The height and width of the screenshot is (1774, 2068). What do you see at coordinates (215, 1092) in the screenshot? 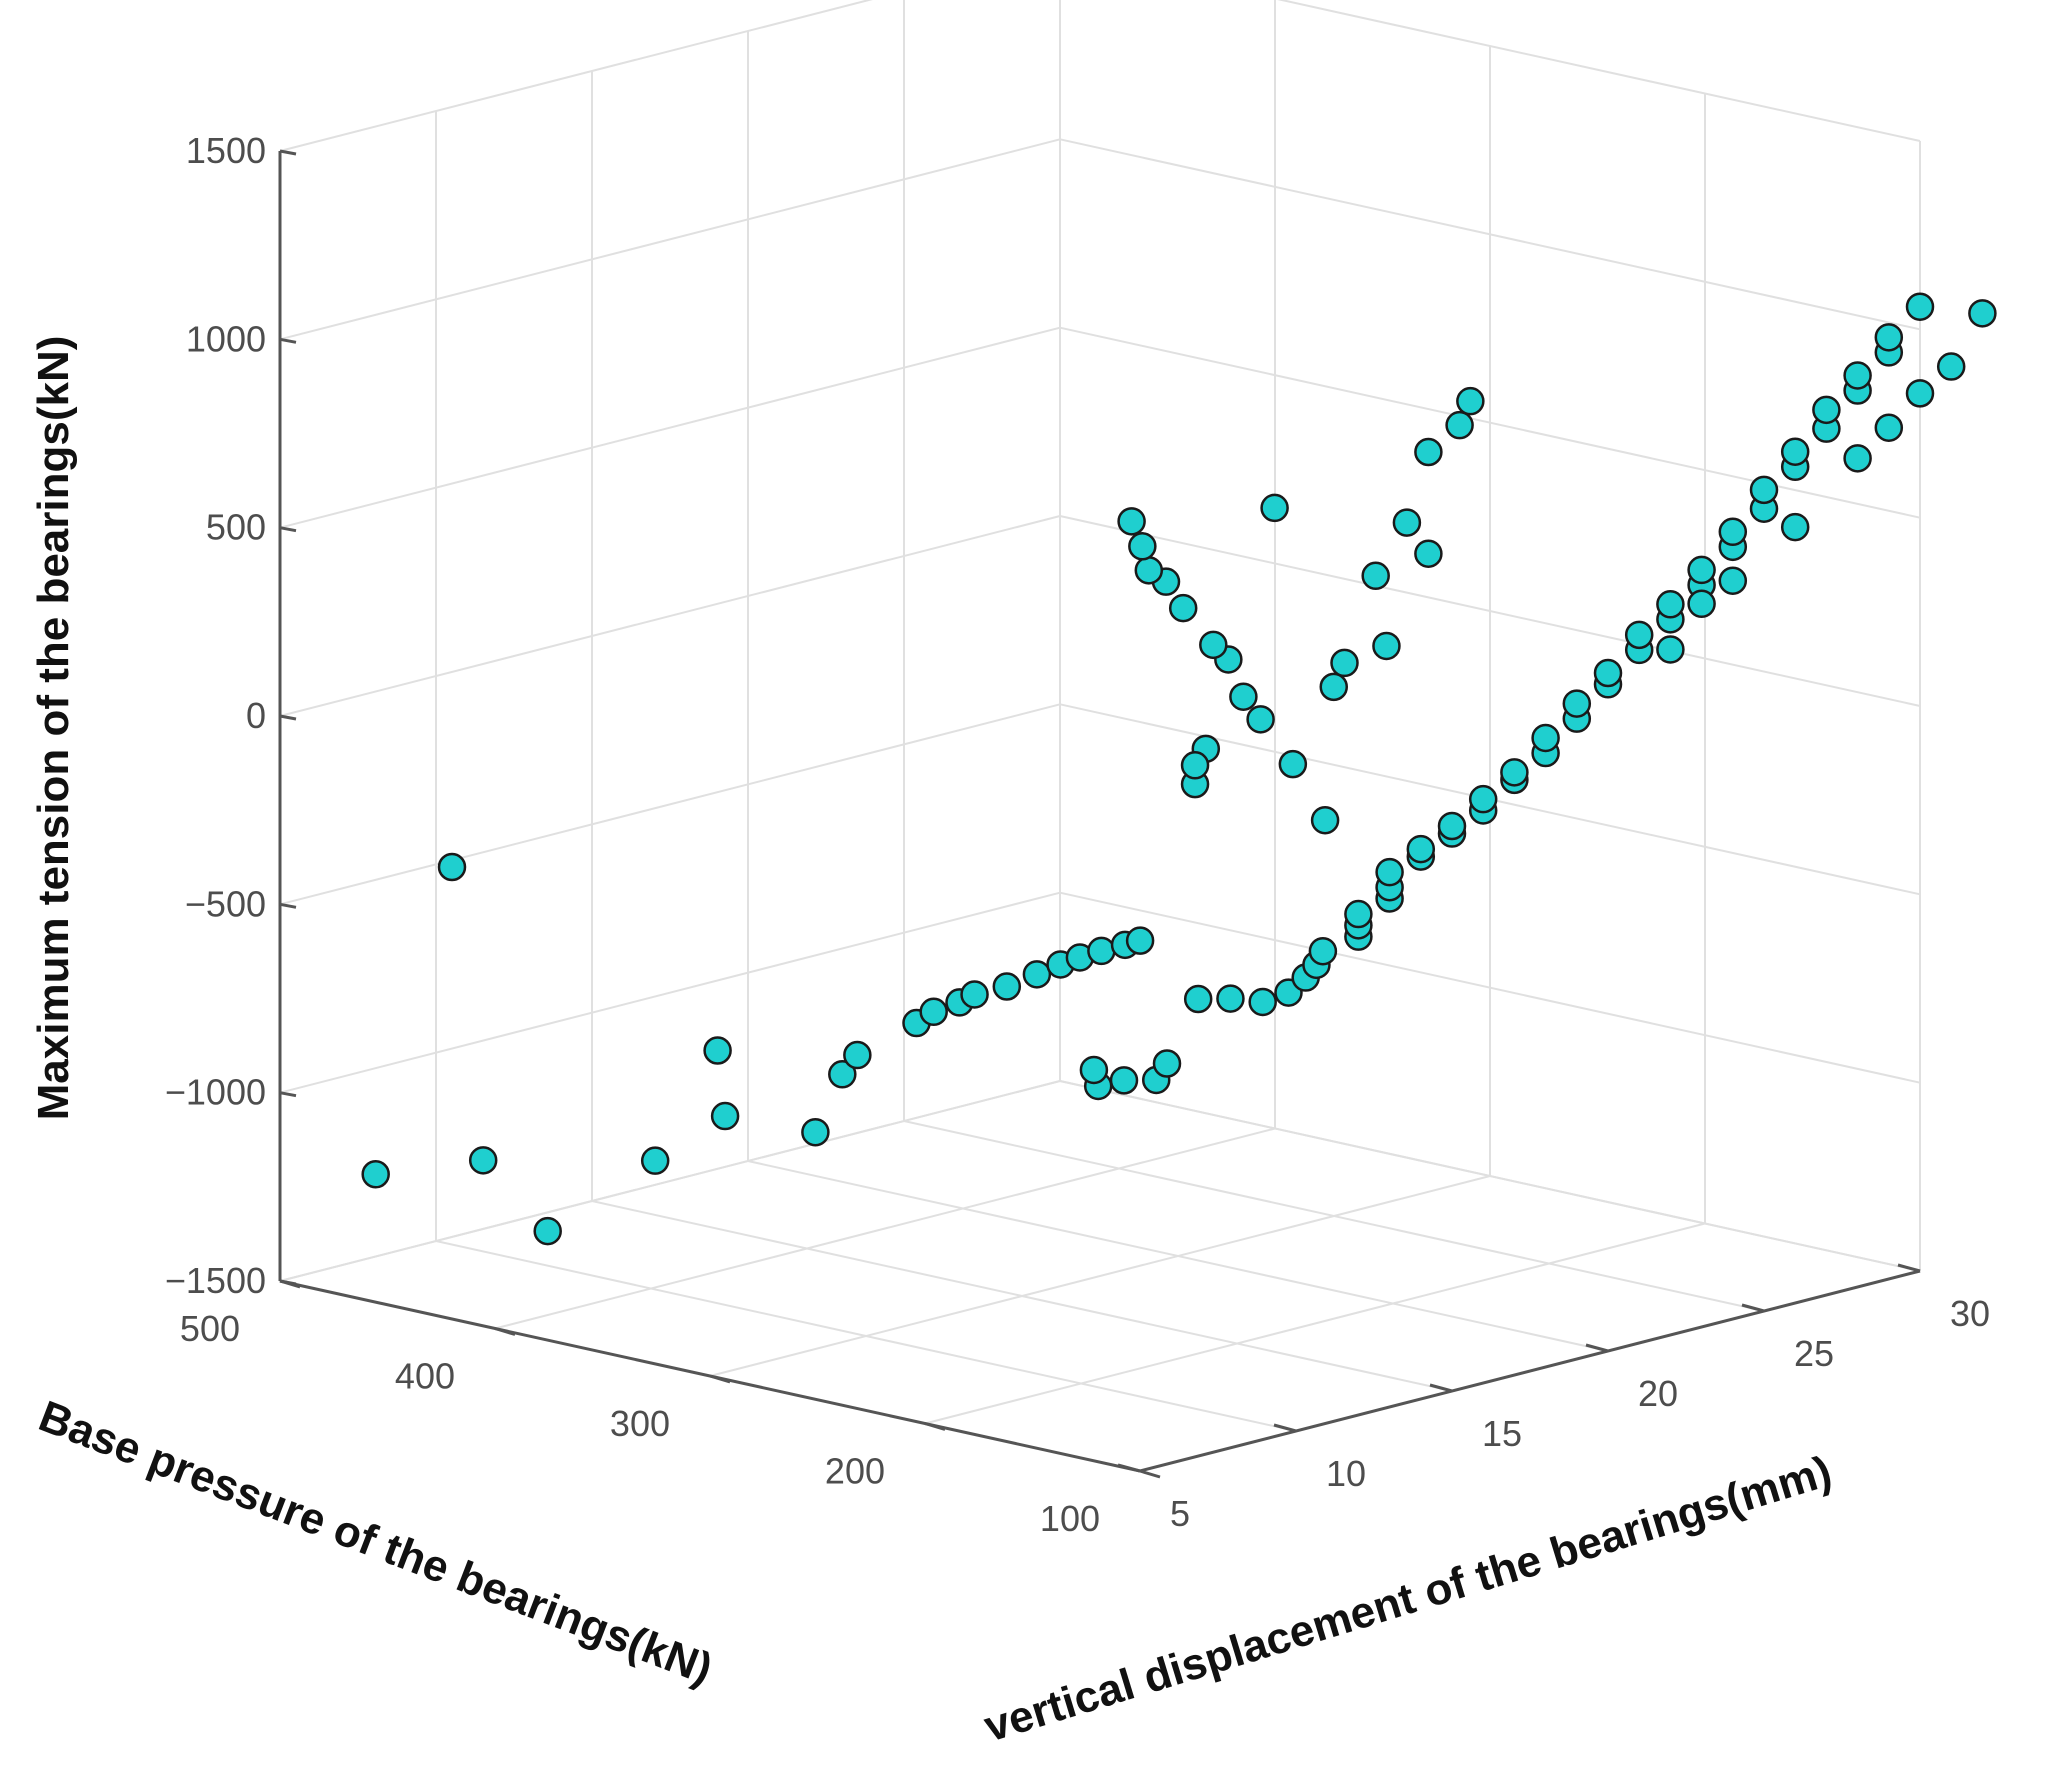
I see `z-tick-label: −1000` at bounding box center [215, 1092].